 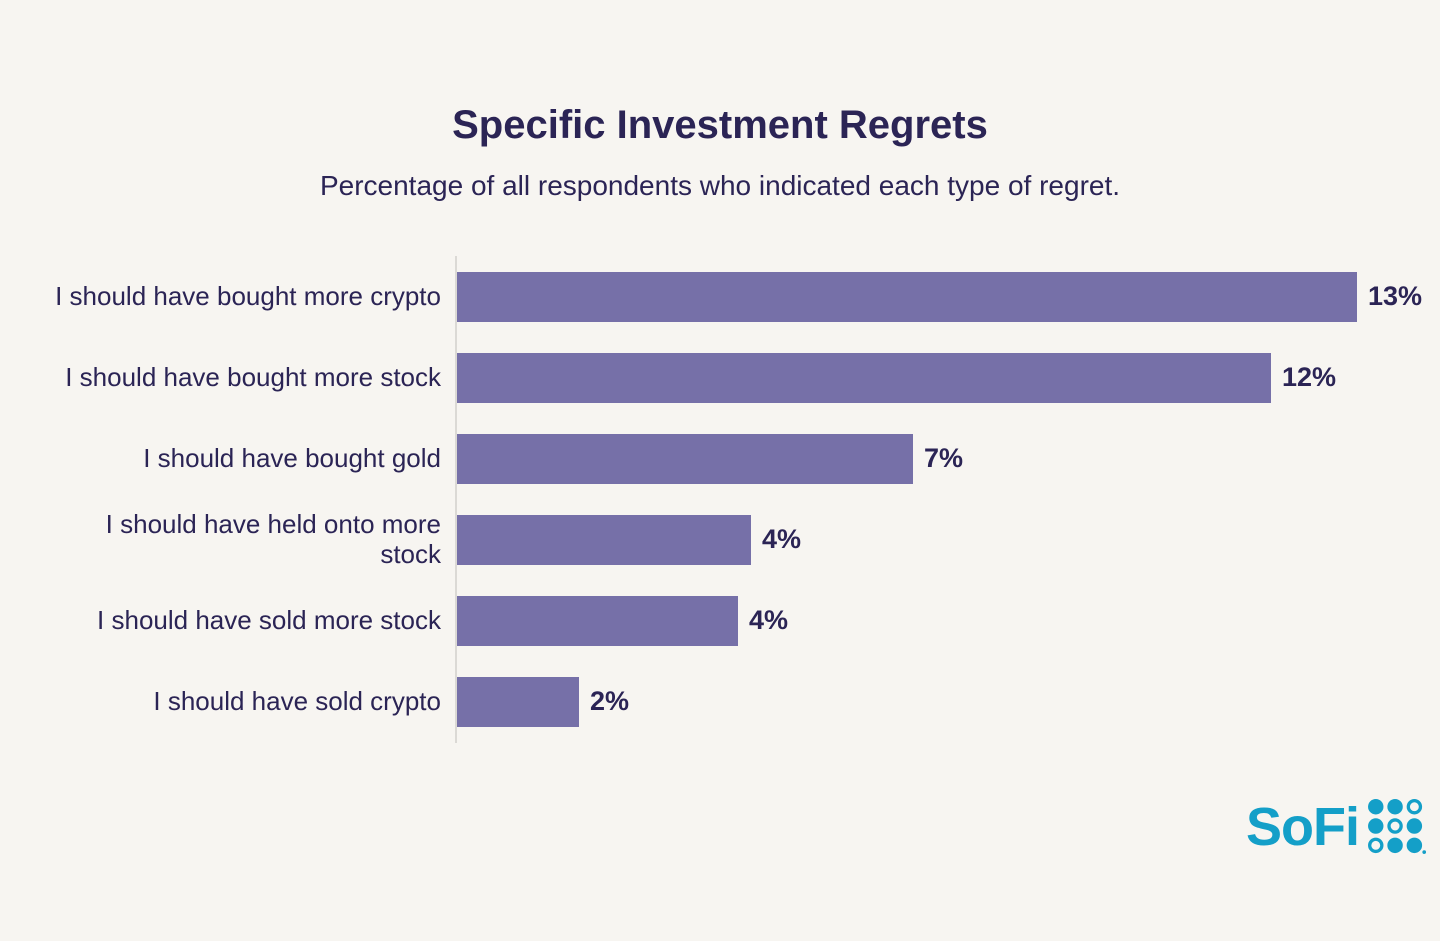 What do you see at coordinates (248, 295) in the screenshot?
I see `category-label: I should have bought more crypto` at bounding box center [248, 295].